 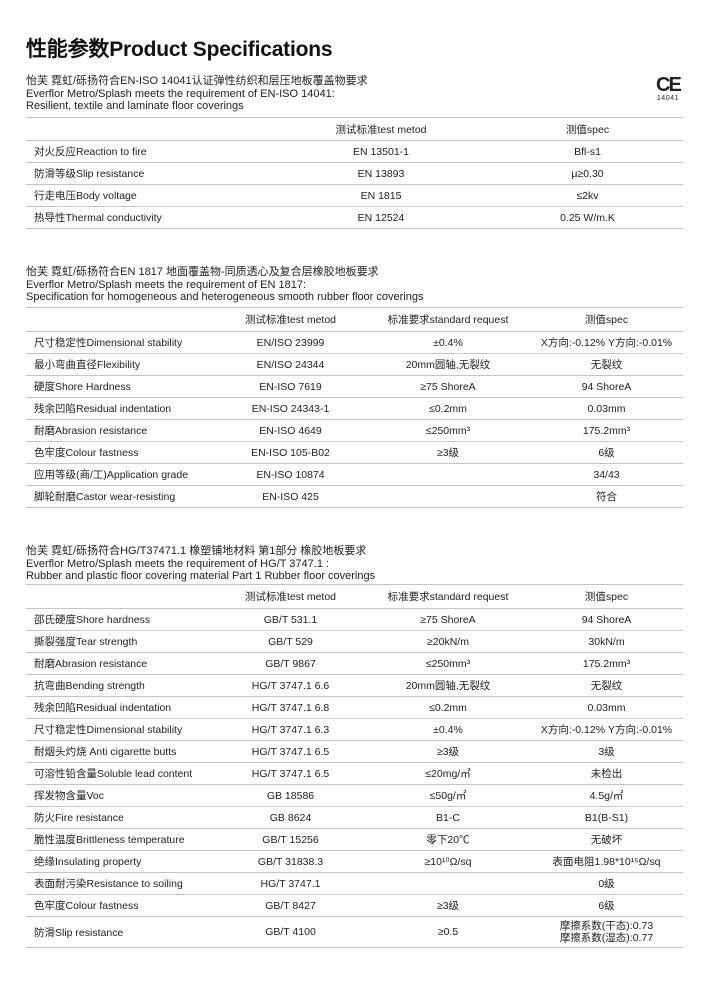 What do you see at coordinates (120, 641) in the screenshot?
I see `property-cell: 撕裂强度Tear strength` at bounding box center [120, 641].